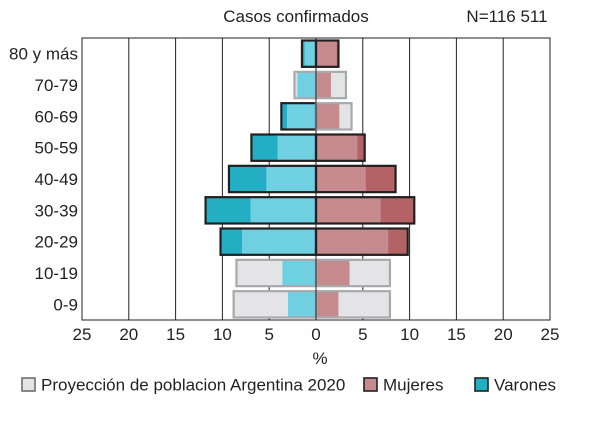  I want to click on y-tick-label: 70-79, so click(56, 85).